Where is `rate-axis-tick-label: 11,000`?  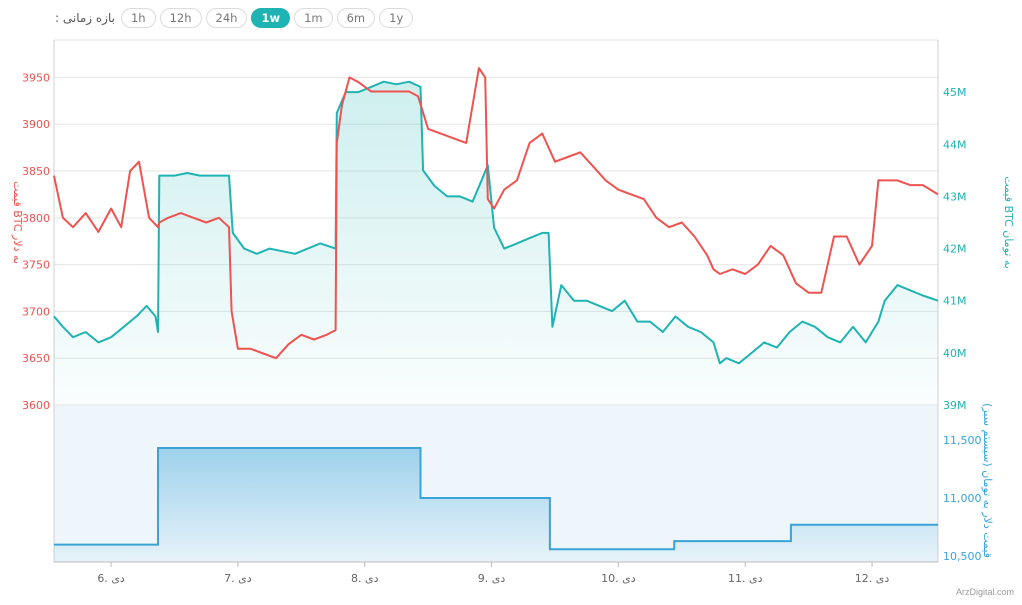
rate-axis-tick-label: 11,000 is located at coordinates (962, 498).